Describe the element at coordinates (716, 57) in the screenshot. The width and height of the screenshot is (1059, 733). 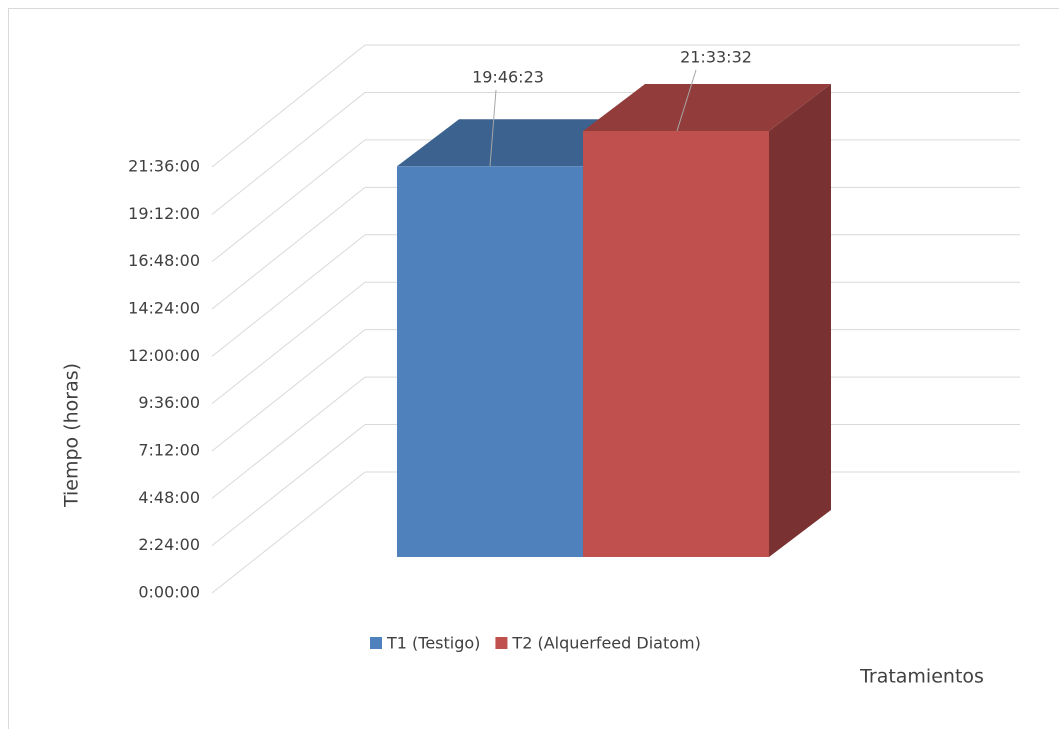
I see `data-label: 21:33:32` at that location.